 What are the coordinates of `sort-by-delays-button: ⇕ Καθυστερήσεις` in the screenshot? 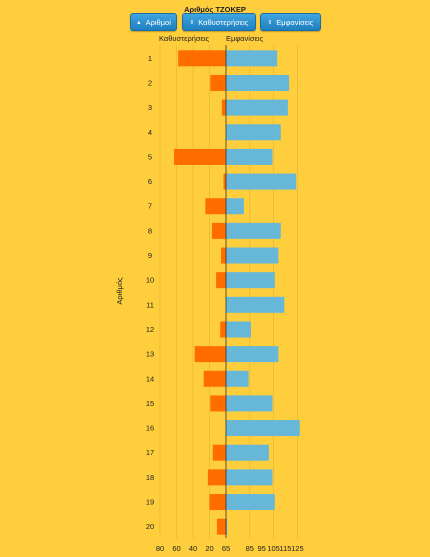 It's located at (219, 22).